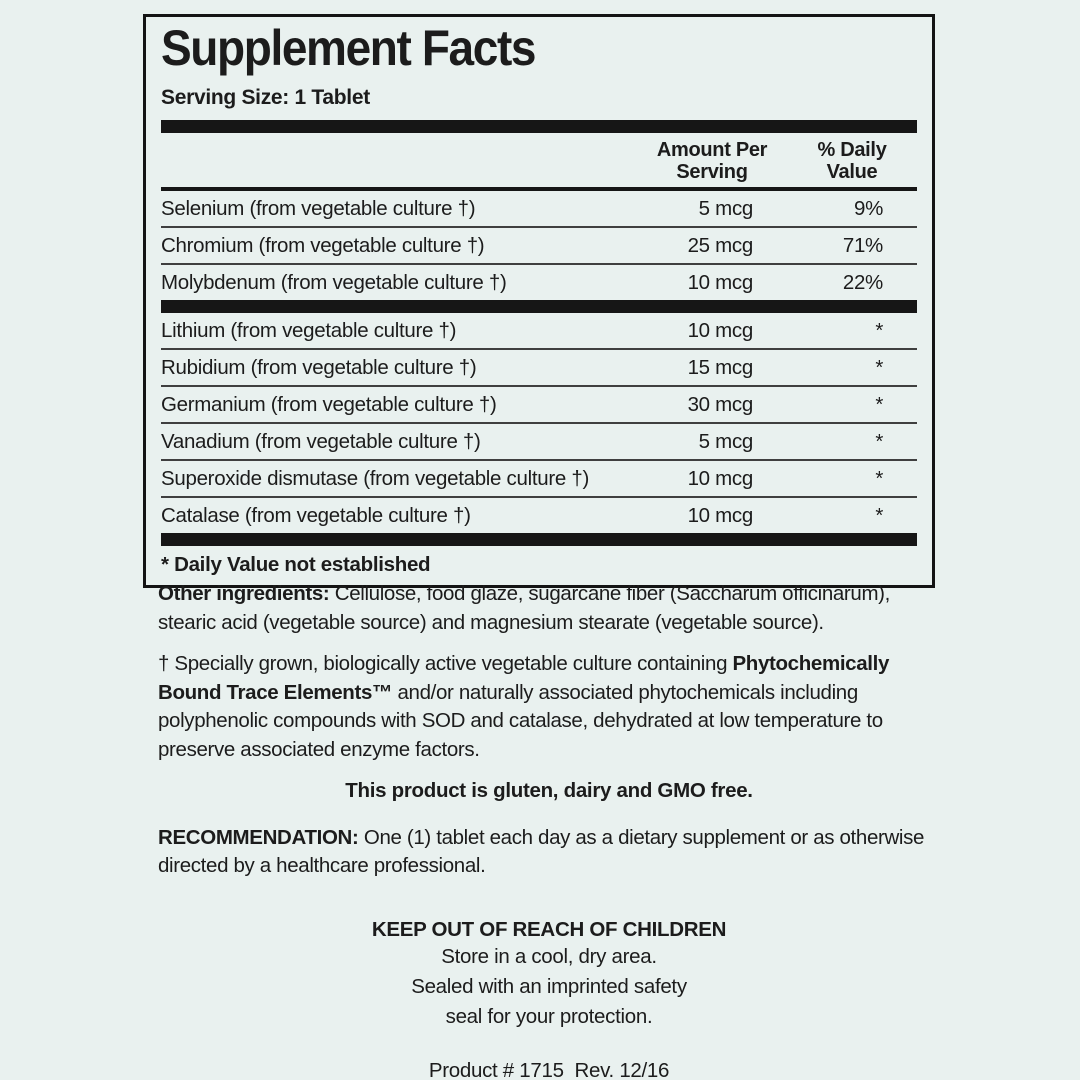 Image resolution: width=1080 pixels, height=1080 pixels. What do you see at coordinates (549, 986) in the screenshot?
I see `seal-line-1: Sealed with an imprinted safety` at bounding box center [549, 986].